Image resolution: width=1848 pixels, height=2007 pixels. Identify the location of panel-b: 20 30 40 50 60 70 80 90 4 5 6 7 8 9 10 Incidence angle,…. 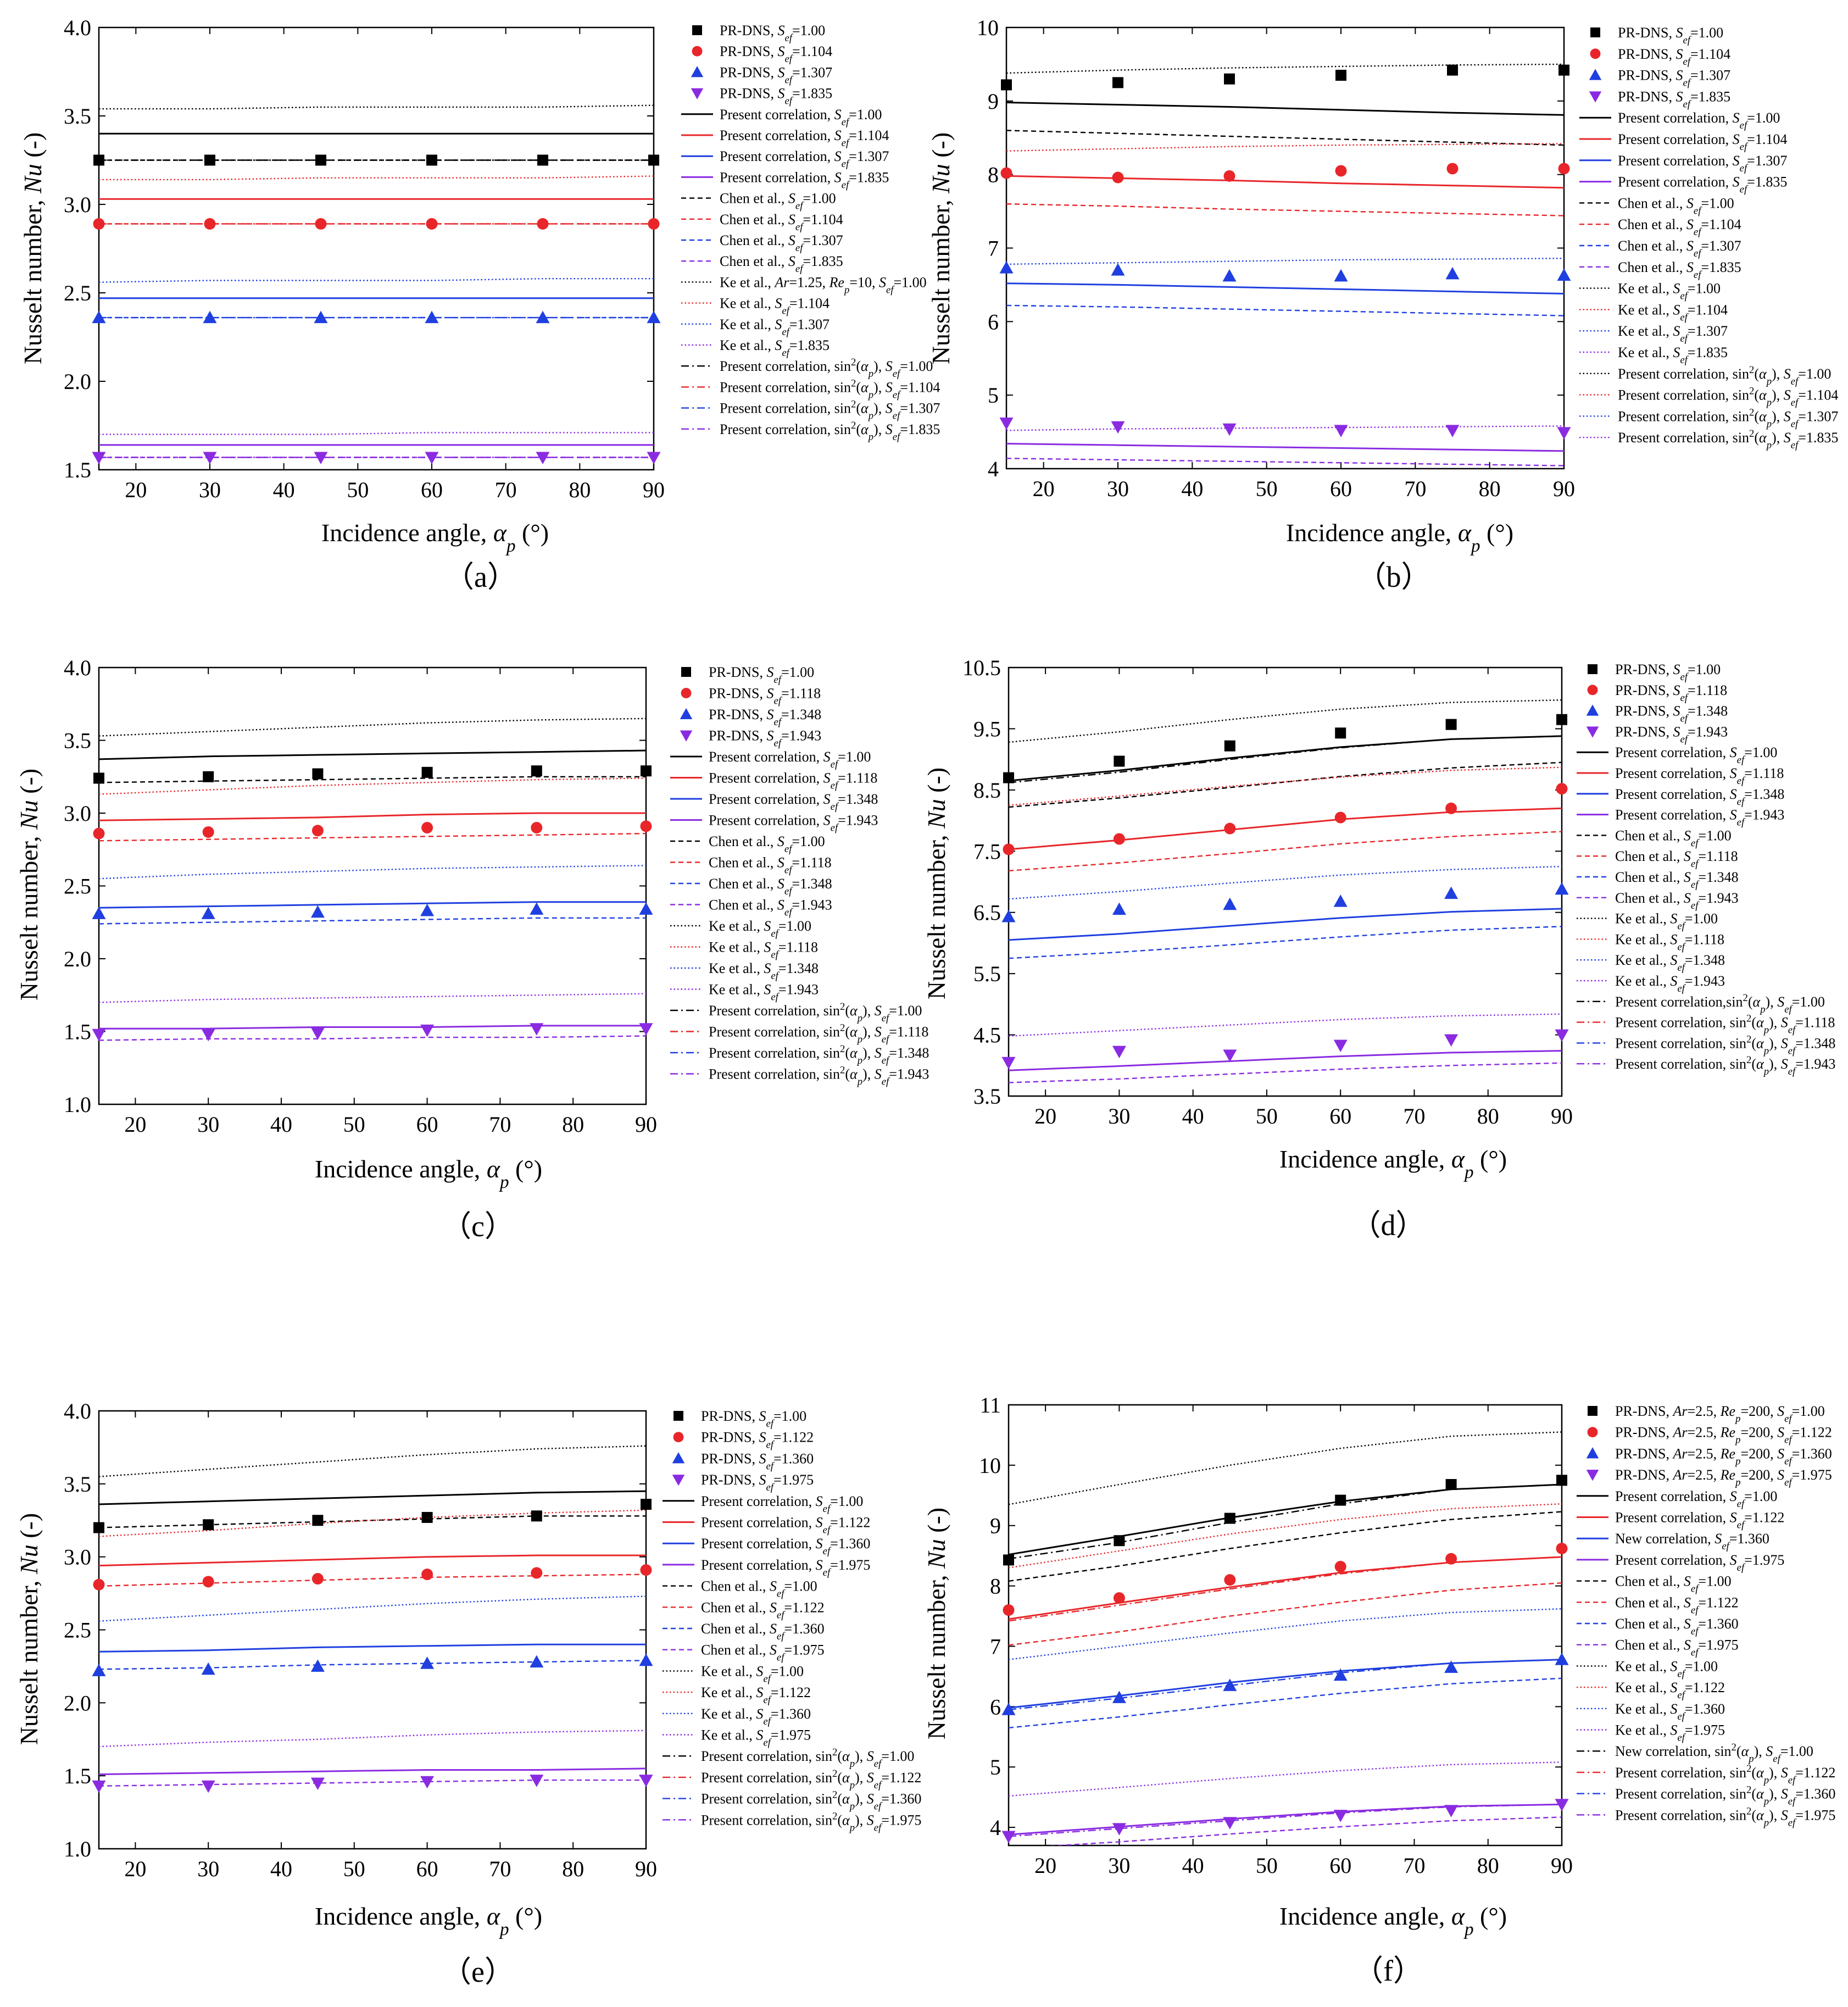
(1383, 304).